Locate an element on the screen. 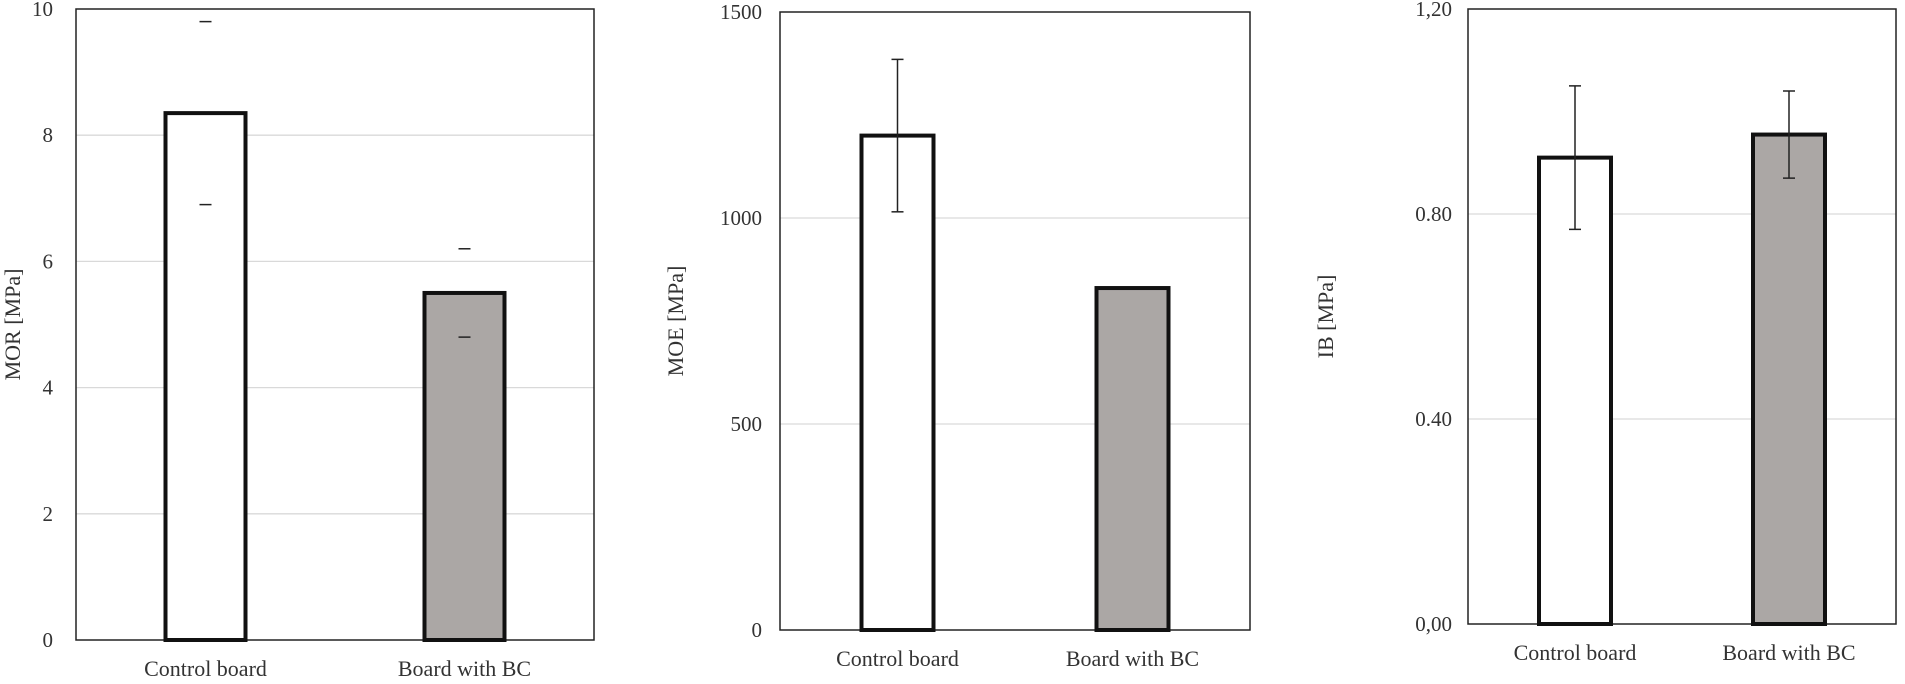 The image size is (1905, 684). y-tick-label: 2 is located at coordinates (48, 514).